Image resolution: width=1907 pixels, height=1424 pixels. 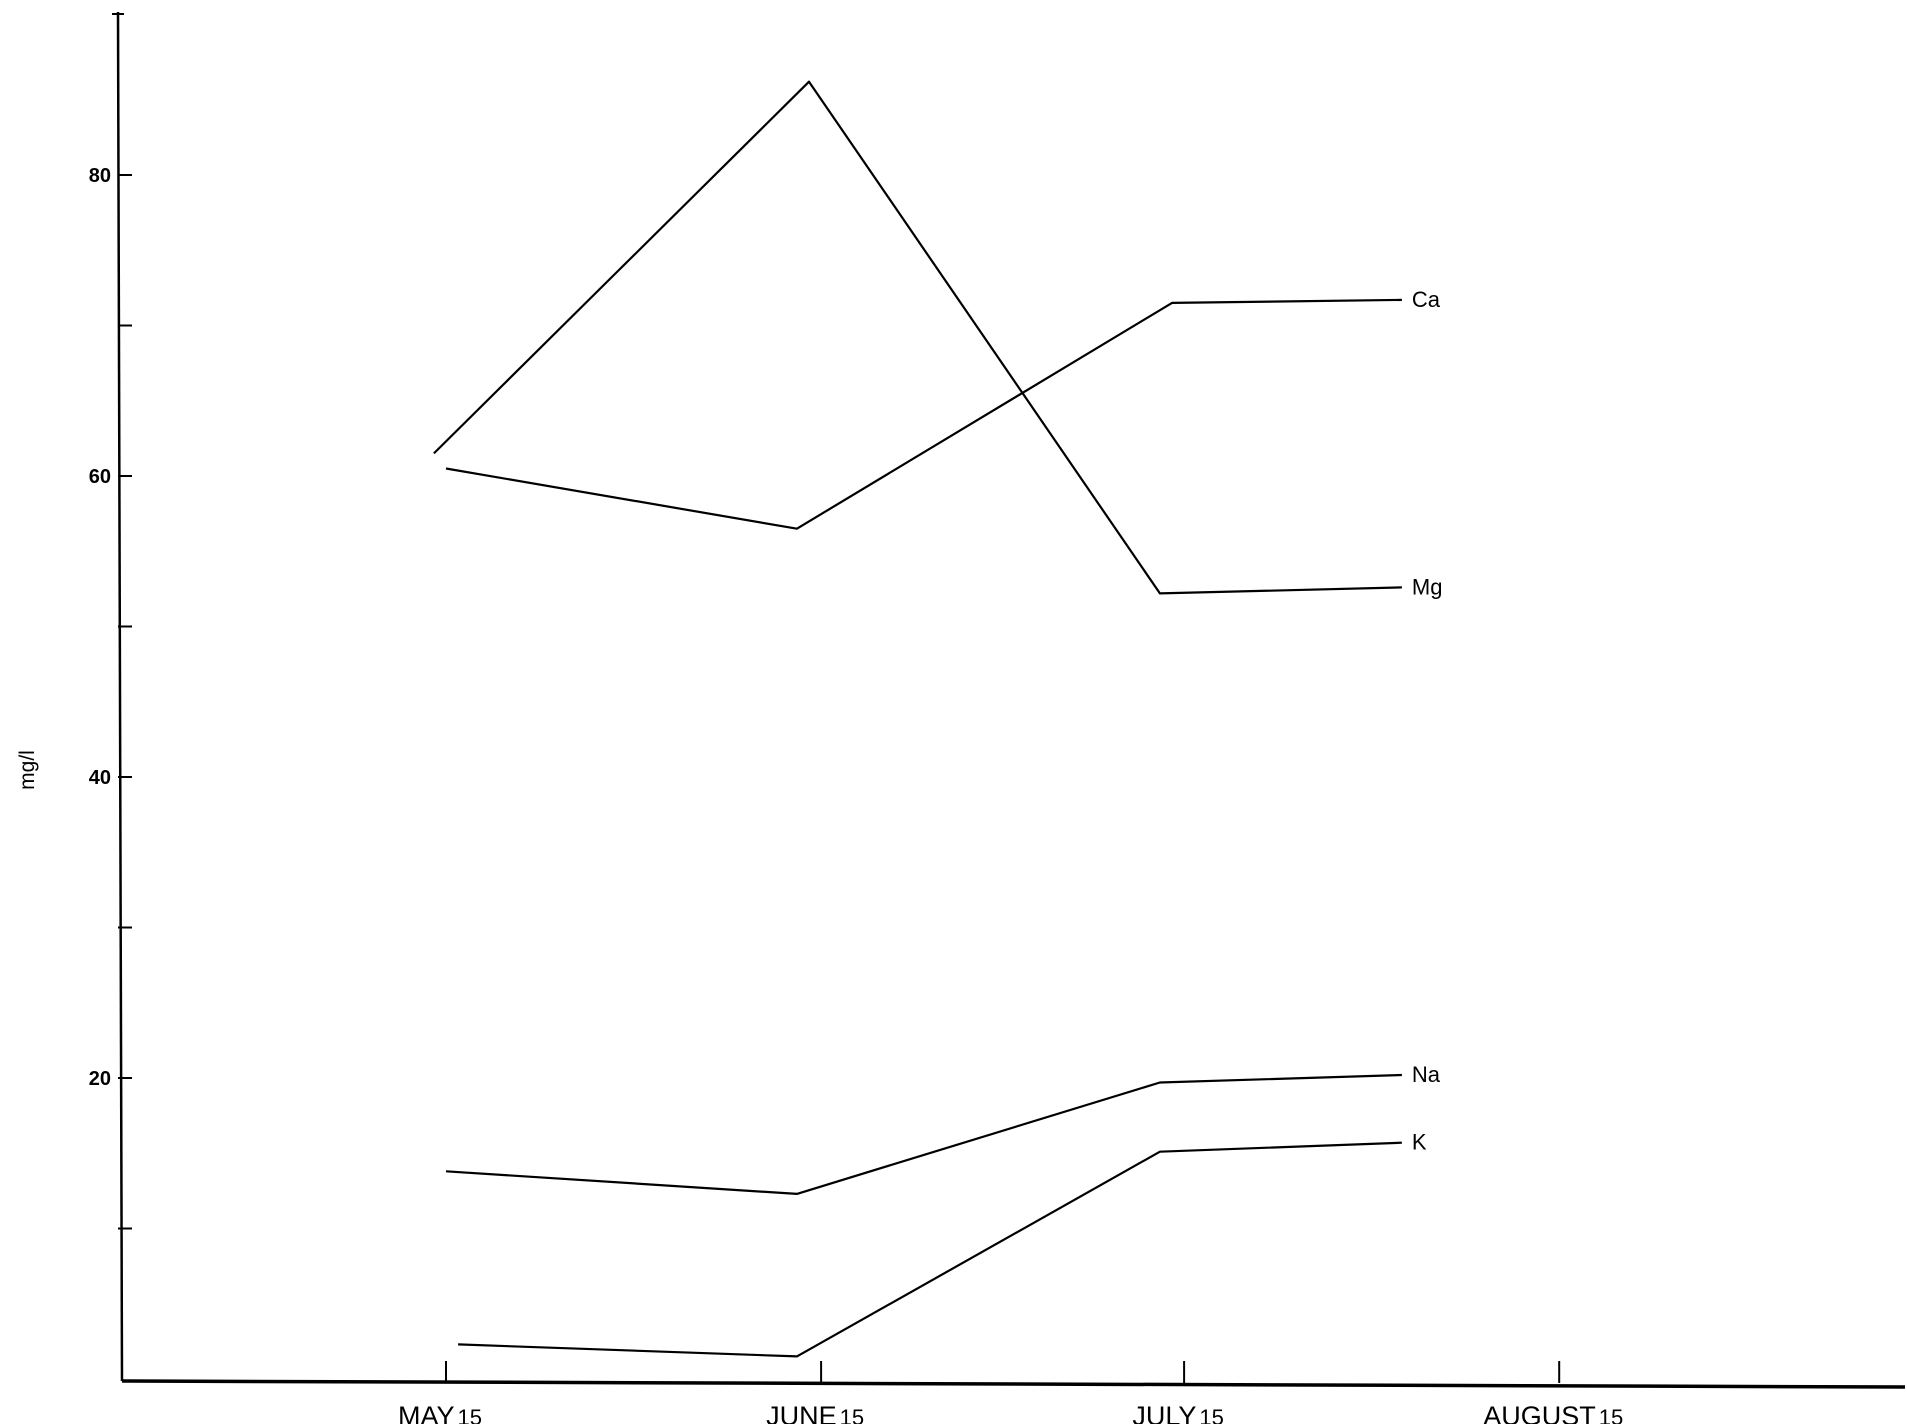 What do you see at coordinates (100, 778) in the screenshot?
I see `y-tick-label: 40` at bounding box center [100, 778].